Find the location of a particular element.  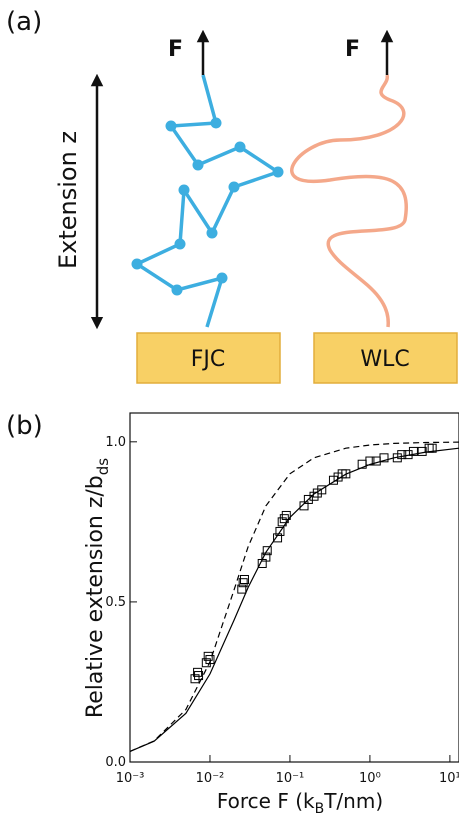

fjc-chain is located at coordinates (207, 201).